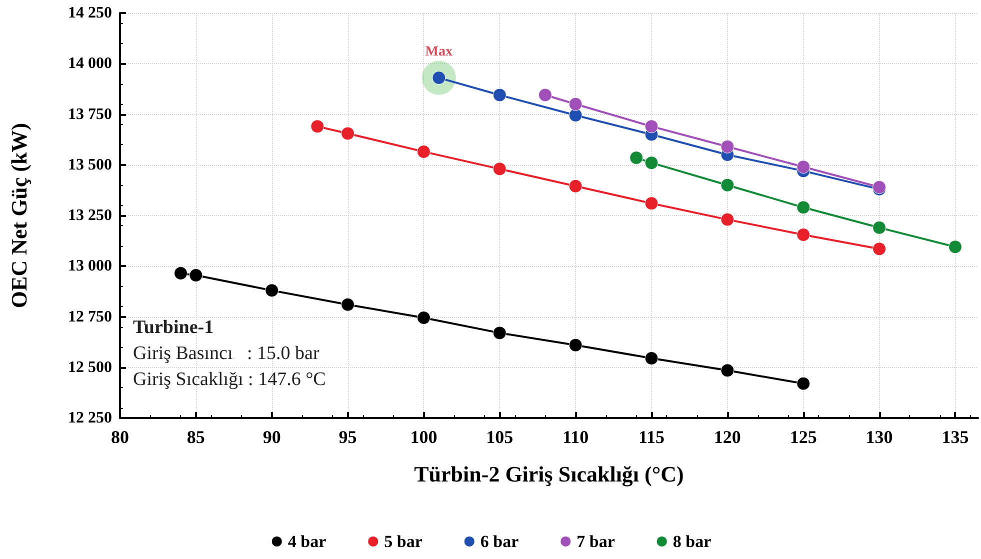 Image resolution: width=981 pixels, height=559 pixels. What do you see at coordinates (651, 437) in the screenshot?
I see `x-tick-label: 115` at bounding box center [651, 437].